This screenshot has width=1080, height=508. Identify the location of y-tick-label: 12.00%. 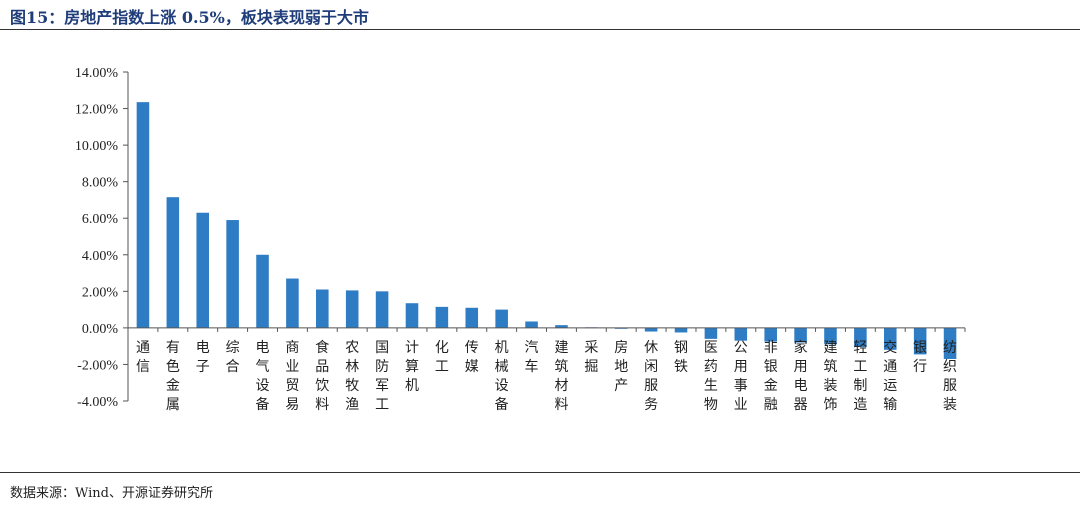
(97, 110).